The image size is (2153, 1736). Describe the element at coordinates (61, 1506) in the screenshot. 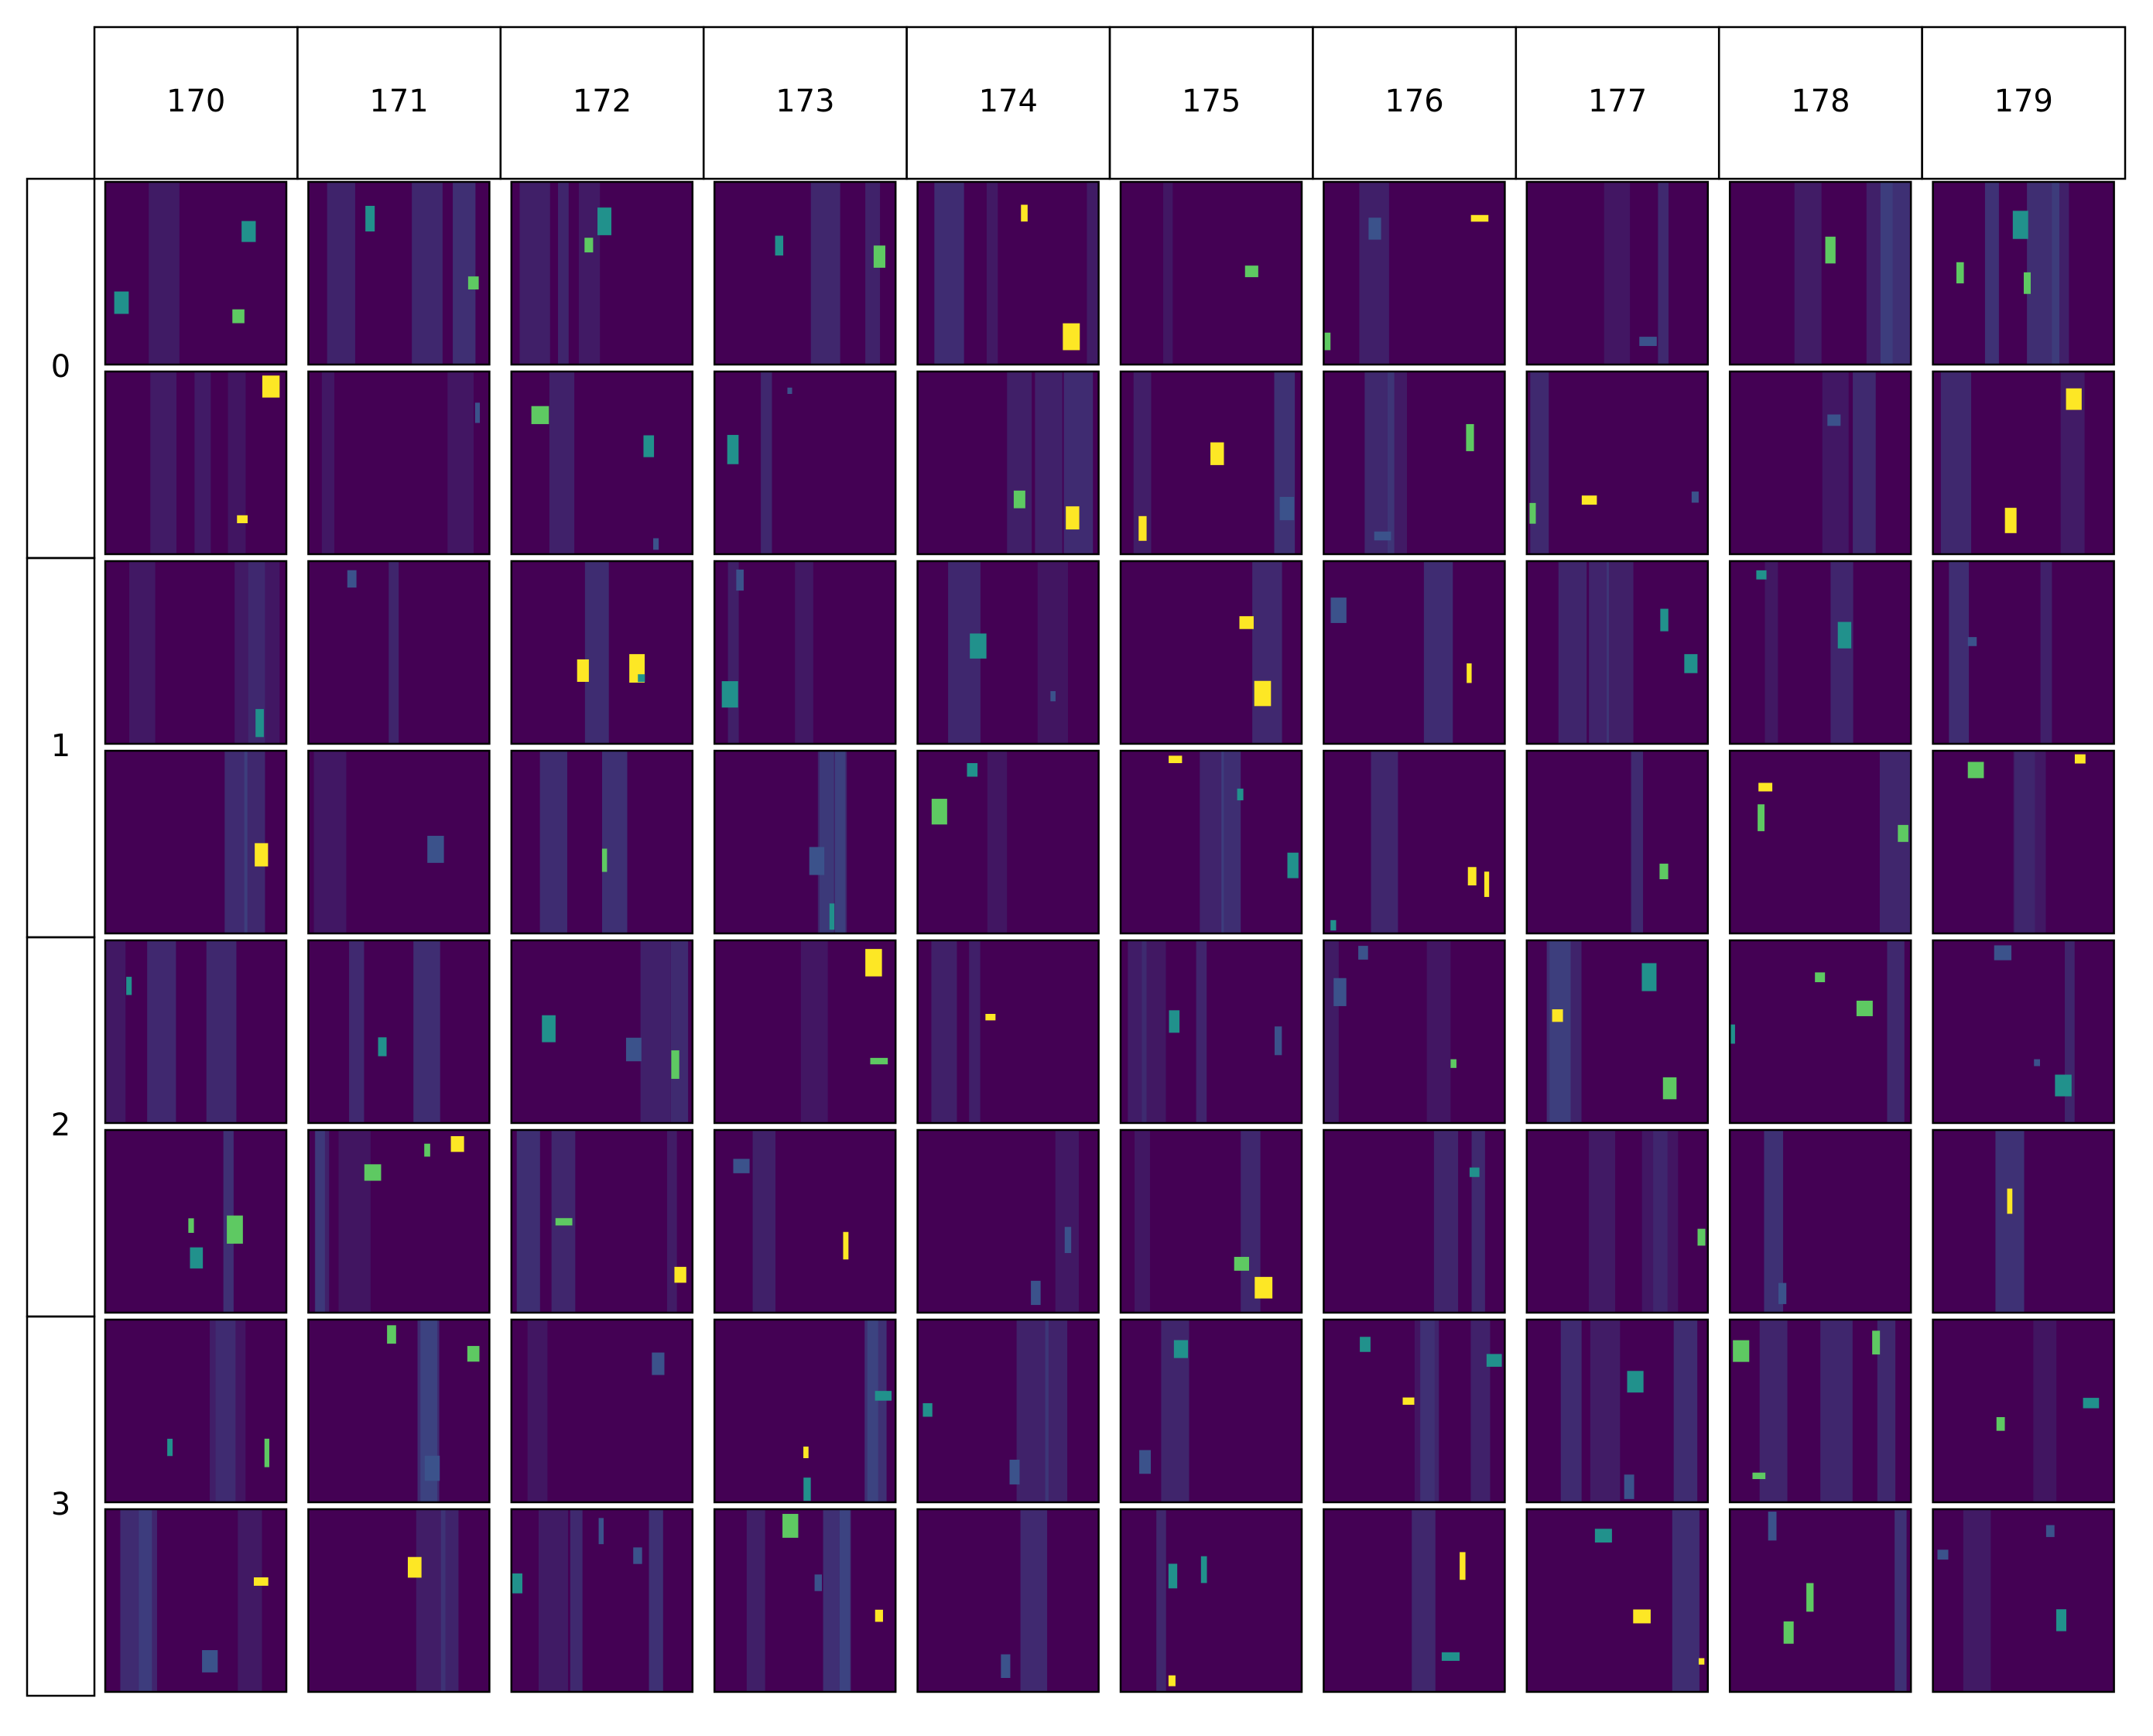

I see `row-label-cell` at that location.